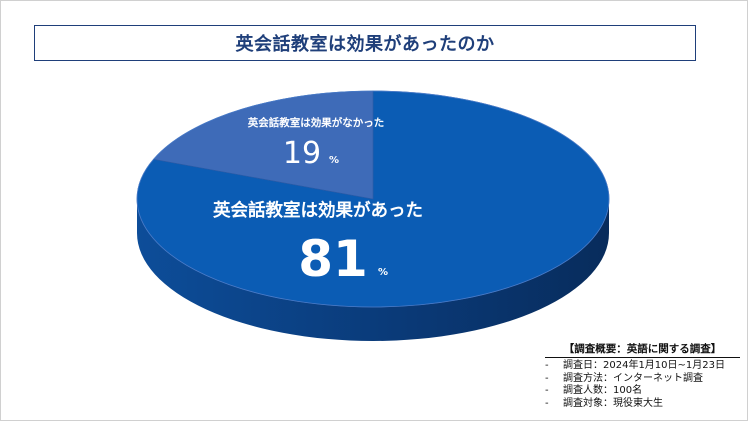 The image size is (748, 421). Describe the element at coordinates (594, 390) in the screenshot. I see `survey-note-item: - 調査人数：100名` at that location.